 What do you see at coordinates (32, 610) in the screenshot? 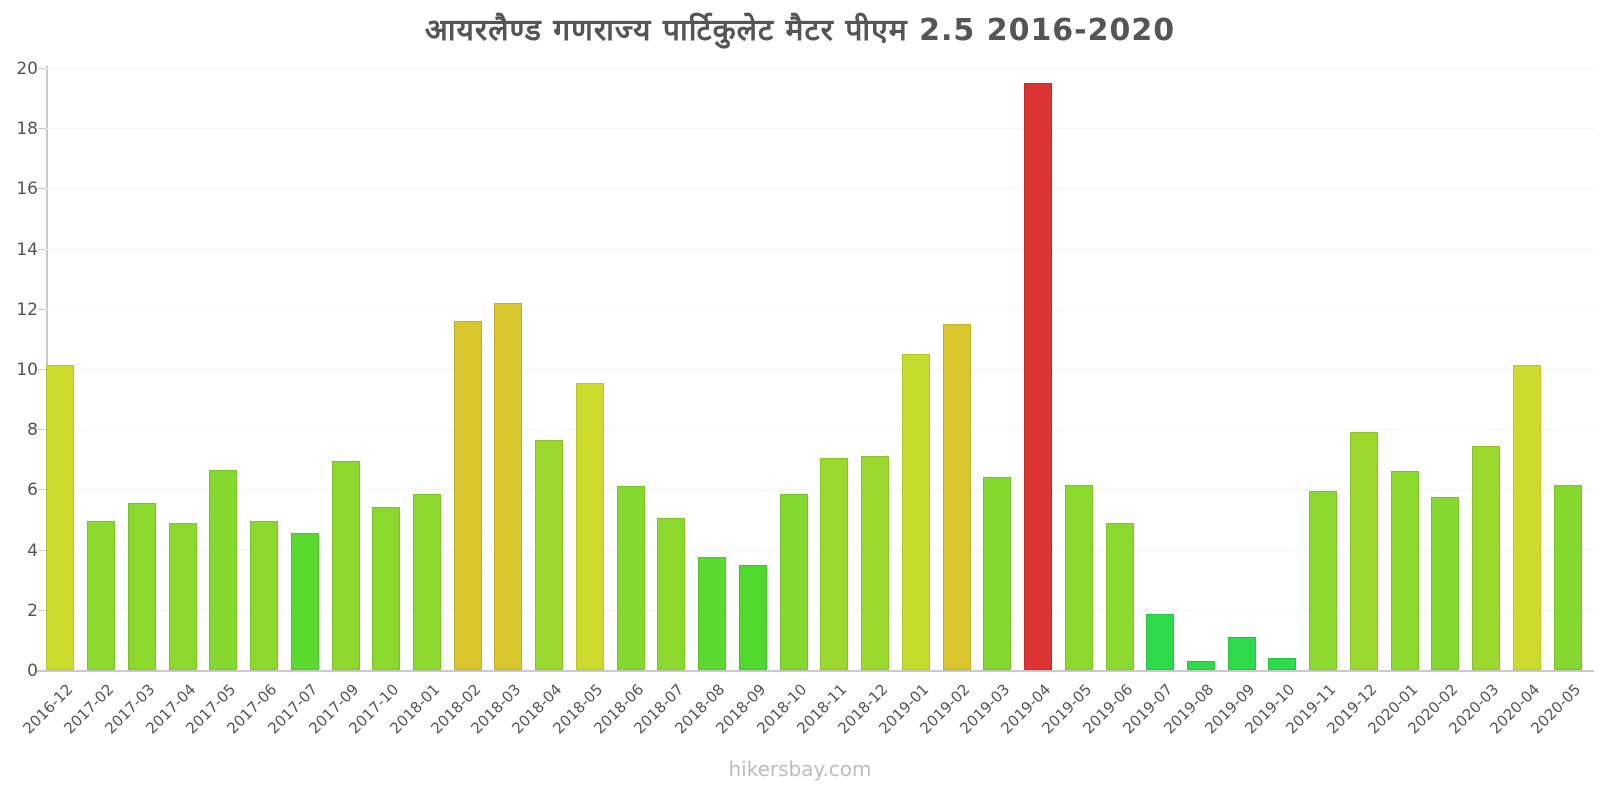
I see `y-axis-tick-label: 2` at bounding box center [32, 610].